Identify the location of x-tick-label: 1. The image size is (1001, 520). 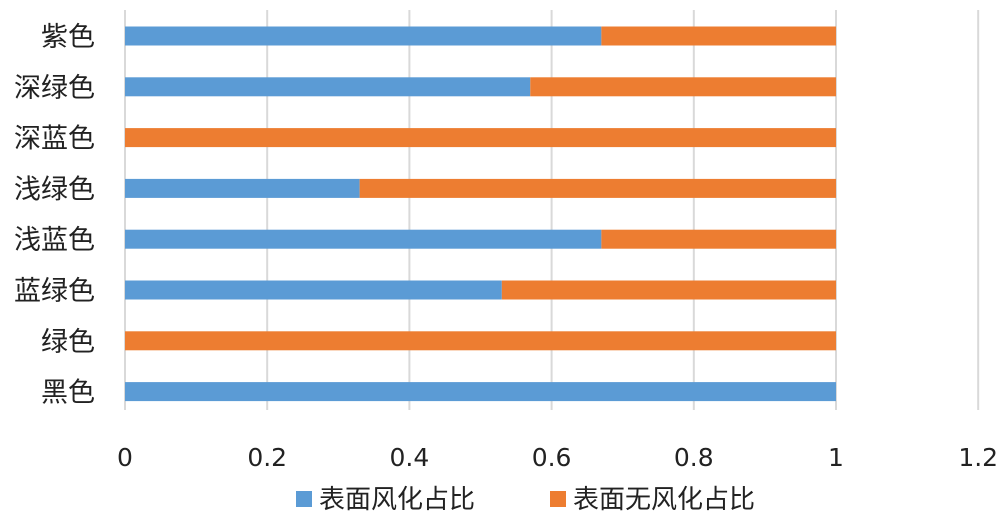
(836, 457).